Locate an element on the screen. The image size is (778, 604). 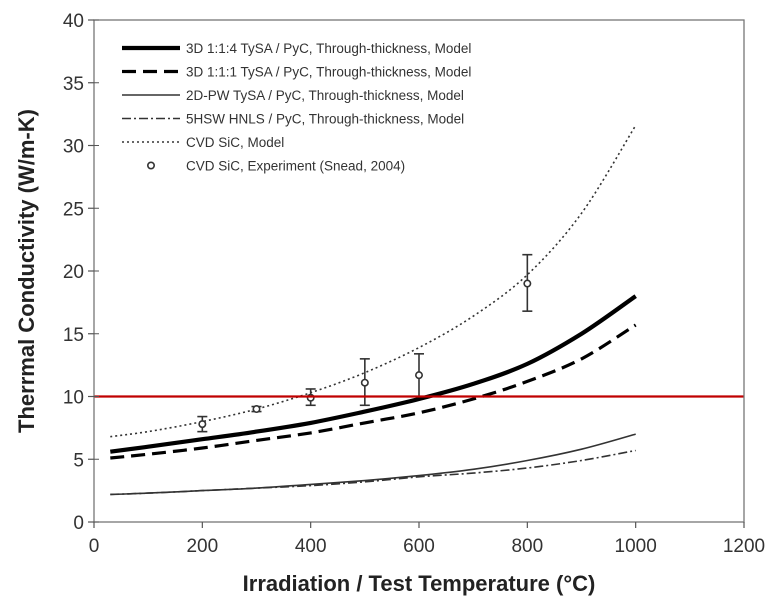
y-axis-title: Therrmal Conductivity (W/m-K) is located at coordinates (26, 271).